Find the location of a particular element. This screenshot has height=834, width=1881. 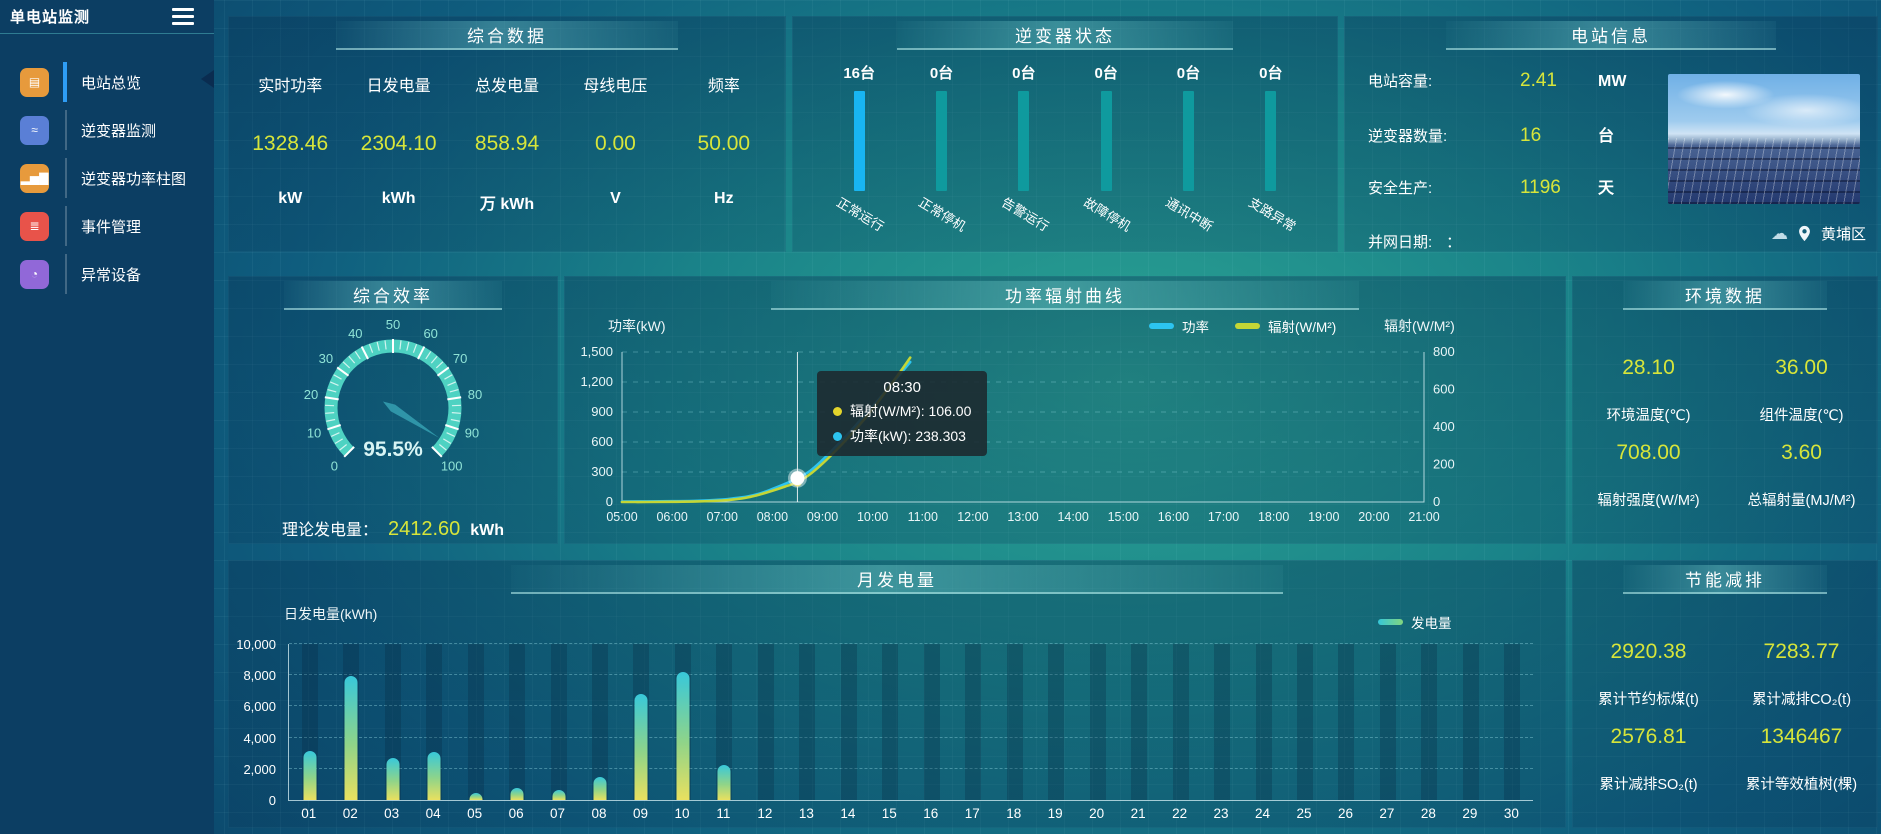

x-axis-tick-label: 18 is located at coordinates (1014, 813).